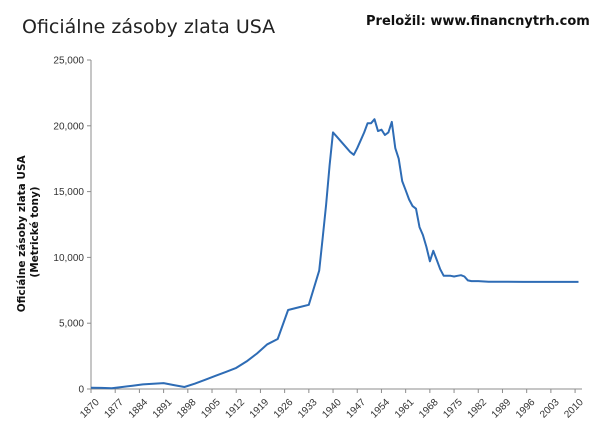  Describe the element at coordinates (405, 409) in the screenshot. I see `x-tick-label: 1961` at that location.